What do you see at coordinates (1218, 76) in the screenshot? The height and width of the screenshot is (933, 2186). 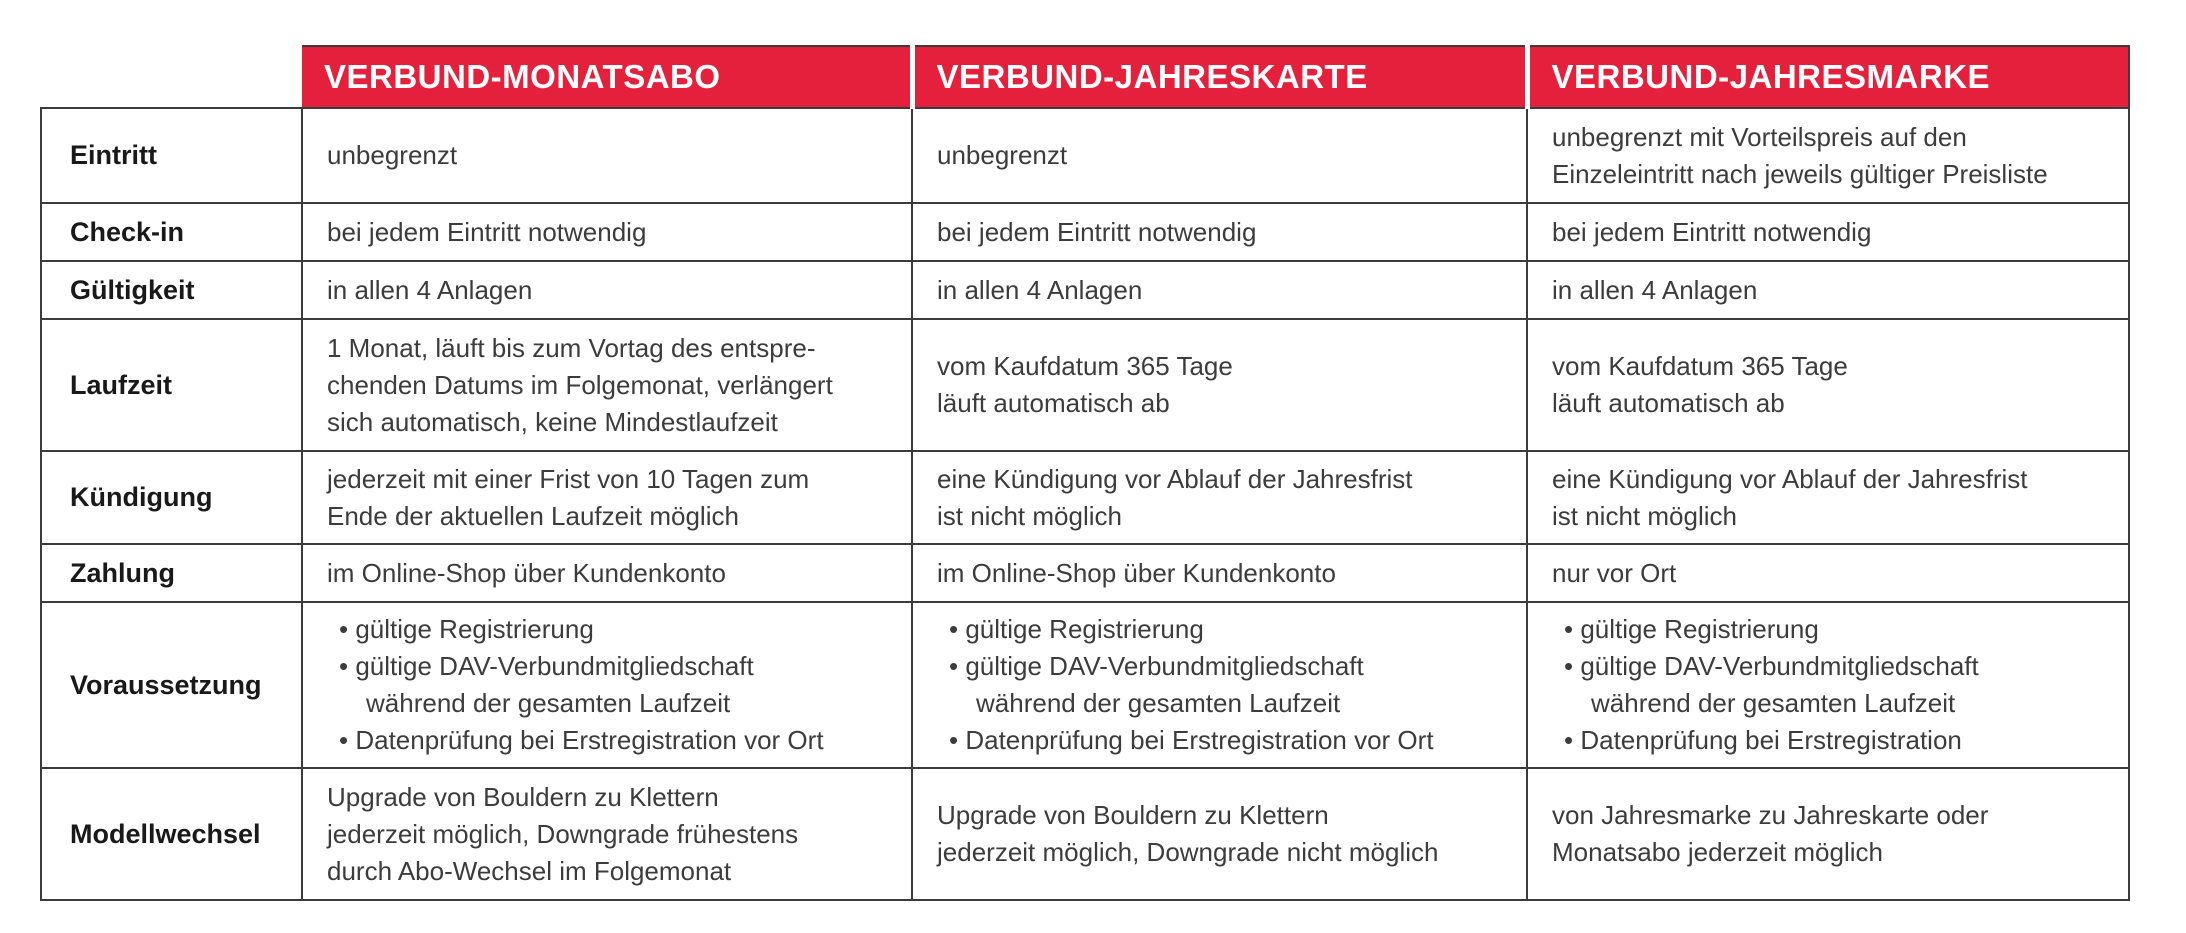 I see `column-header-verbund-jahreskarte: VERBUND-JAHRESKARTE` at bounding box center [1218, 76].